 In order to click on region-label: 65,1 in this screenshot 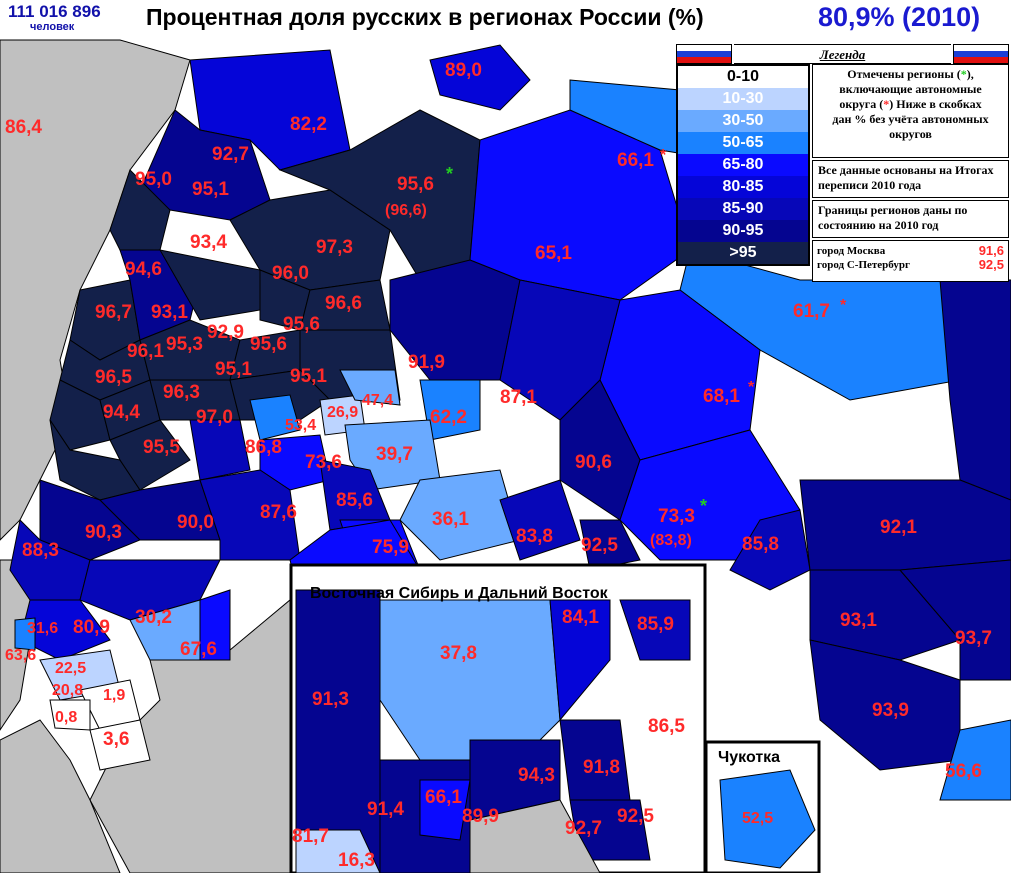, I will do `click(553, 253)`.